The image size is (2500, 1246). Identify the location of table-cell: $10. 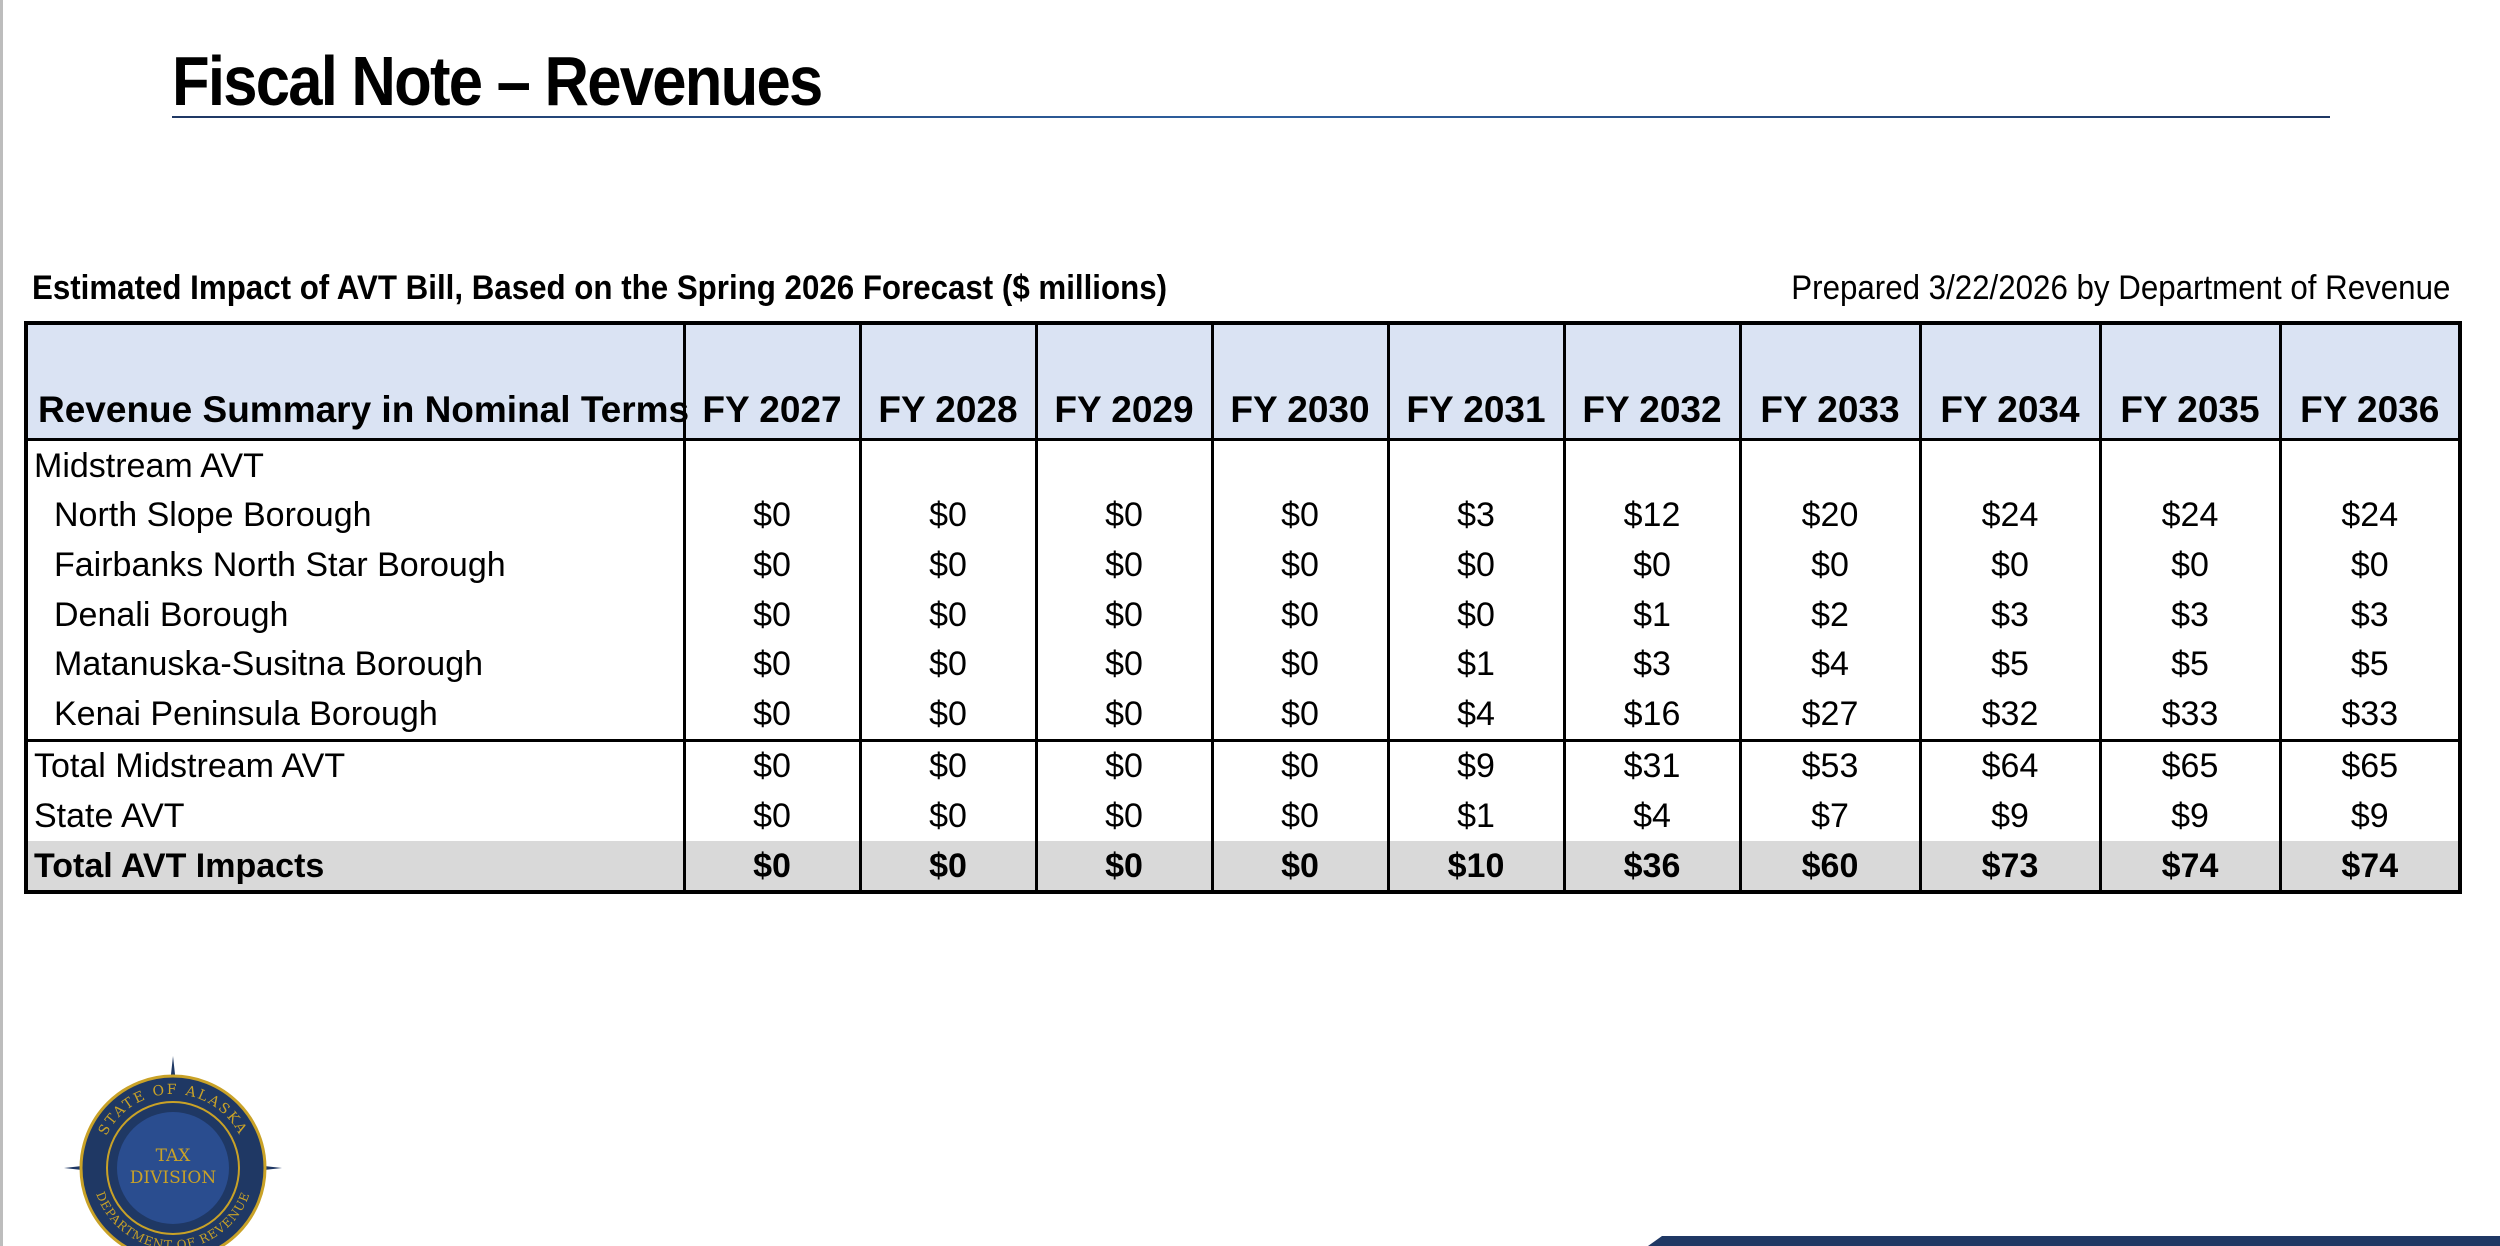
(1475, 866).